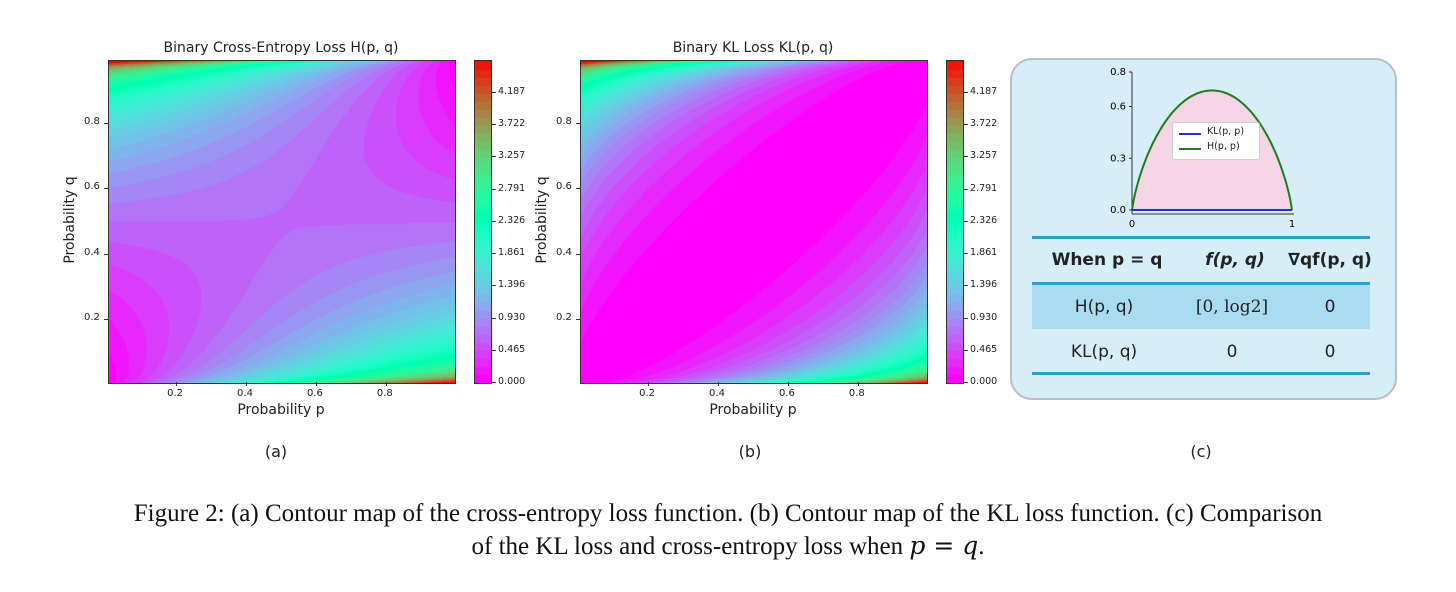  Describe the element at coordinates (750, 451) in the screenshot. I see `panel-b-sublabel: (b)` at that location.